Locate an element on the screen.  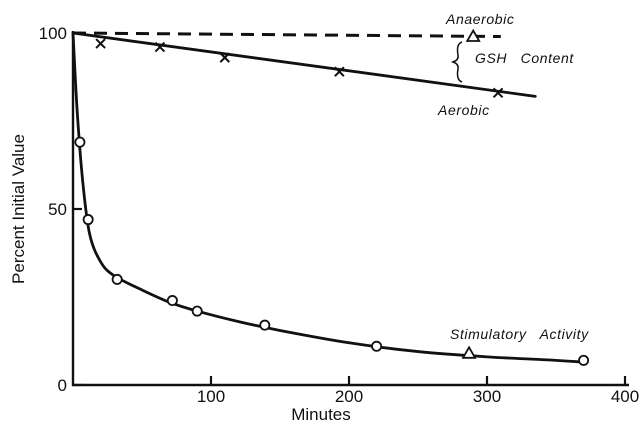
gsh-content-label: GSH Content is located at coordinates (524, 58).